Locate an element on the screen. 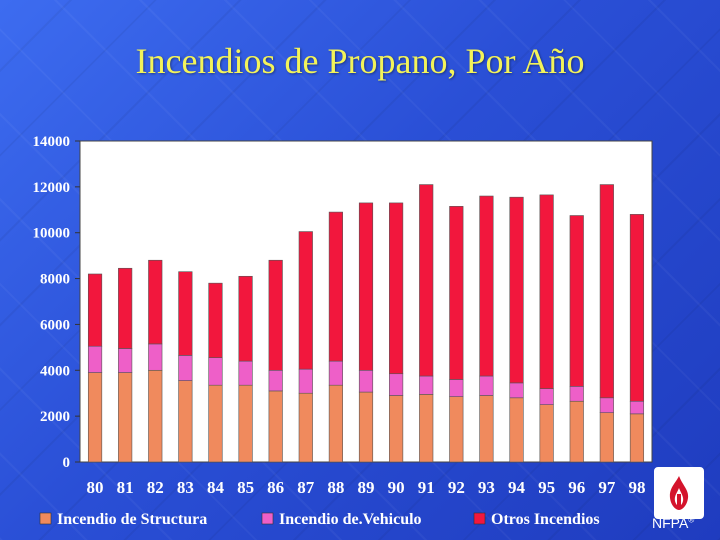 Image resolution: width=720 pixels, height=540 pixels. y-tick-label: 4000 is located at coordinates (55, 371).